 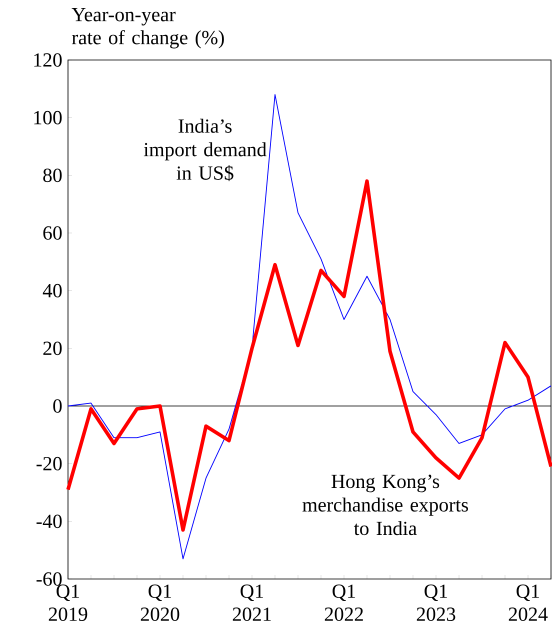 I want to click on annotation: Hong Kong’s merchandise exports to India, so click(x=385, y=505).